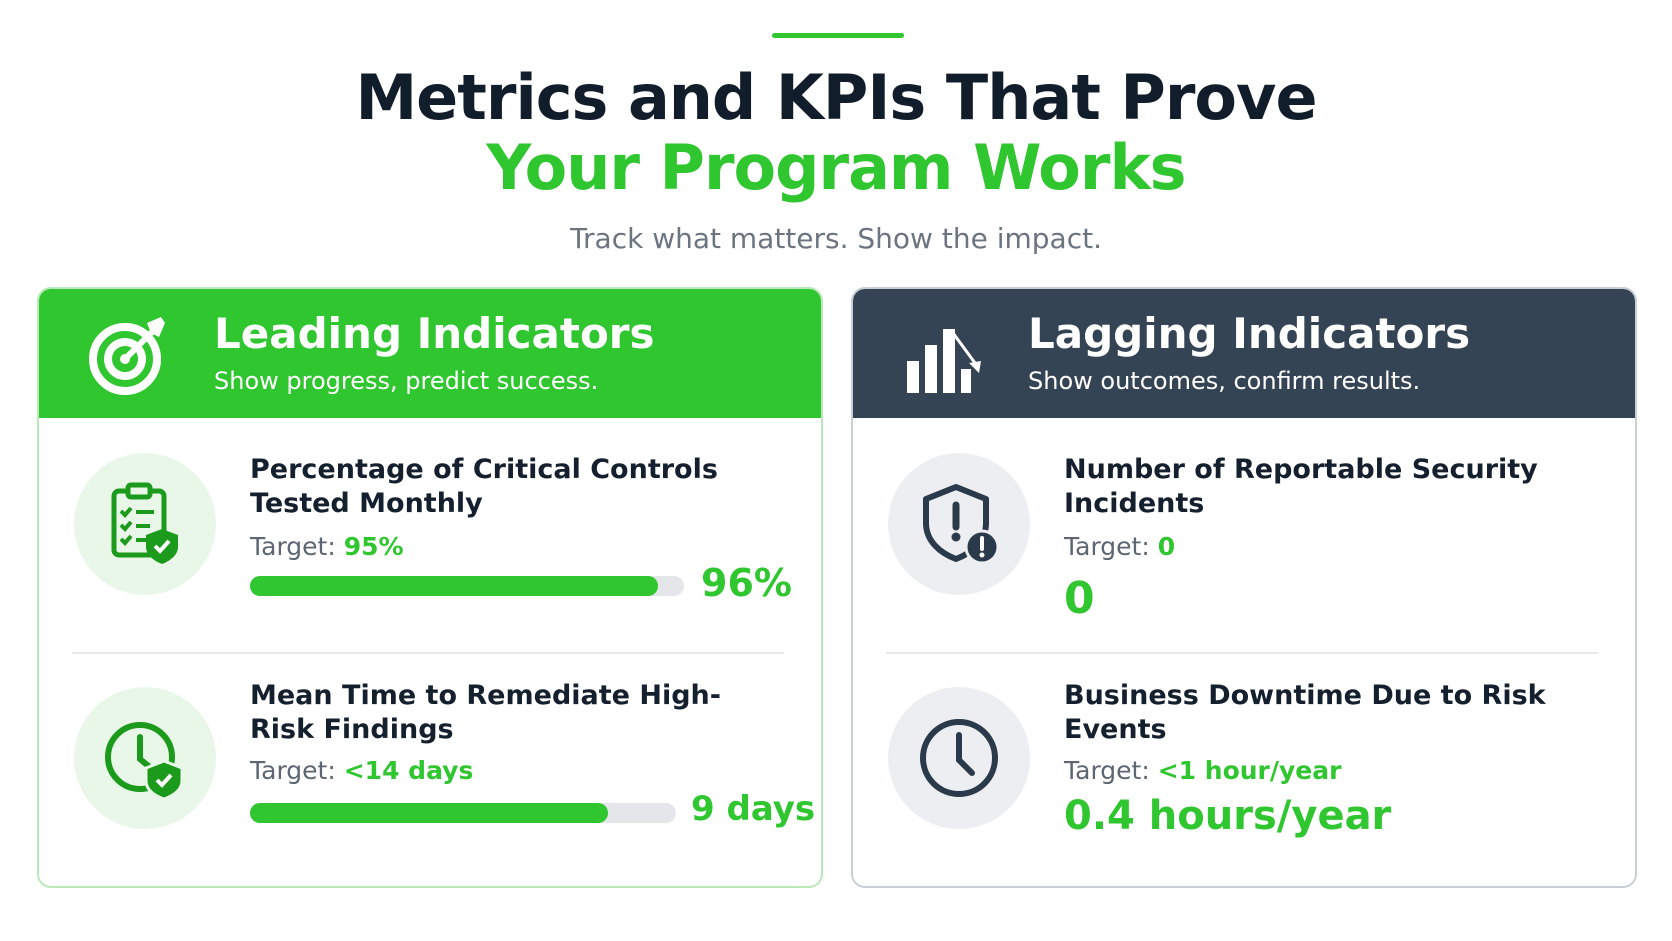 This screenshot has width=1672, height=941. Describe the element at coordinates (1203, 770) in the screenshot. I see `metric-target: Target: <1 hour/year` at that location.